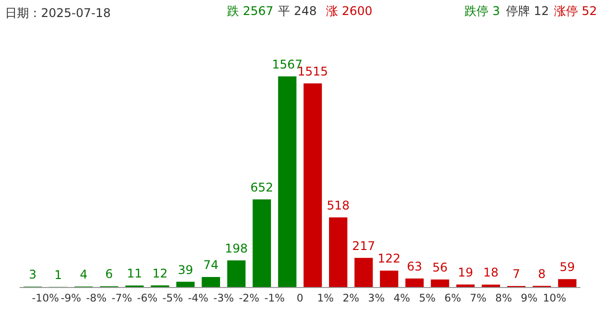 The height and width of the screenshot is (309, 600). I want to click on data-label: 59, so click(567, 267).